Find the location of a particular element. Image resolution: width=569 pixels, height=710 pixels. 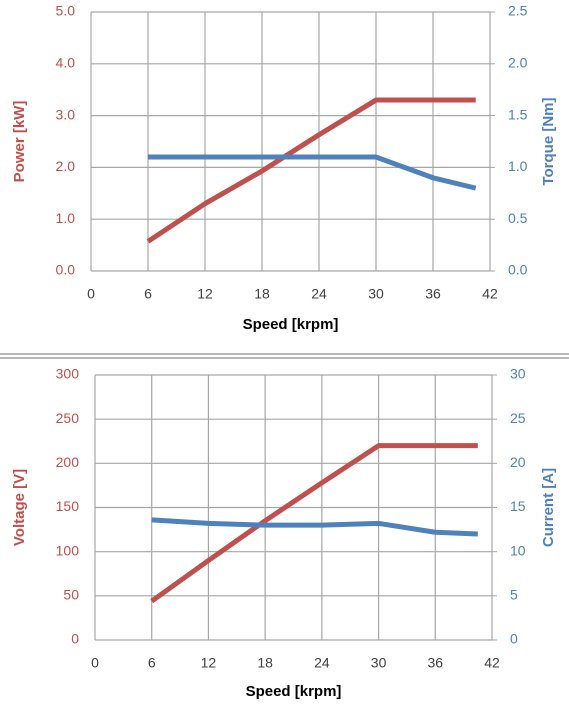

y2-axis-title: Torque [Nm] is located at coordinates (548, 141).